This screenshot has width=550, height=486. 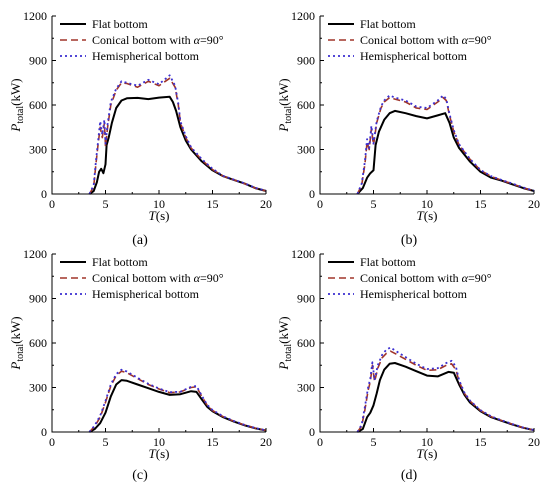 What do you see at coordinates (140, 475) in the screenshot?
I see `panel-label: (c)` at bounding box center [140, 475].